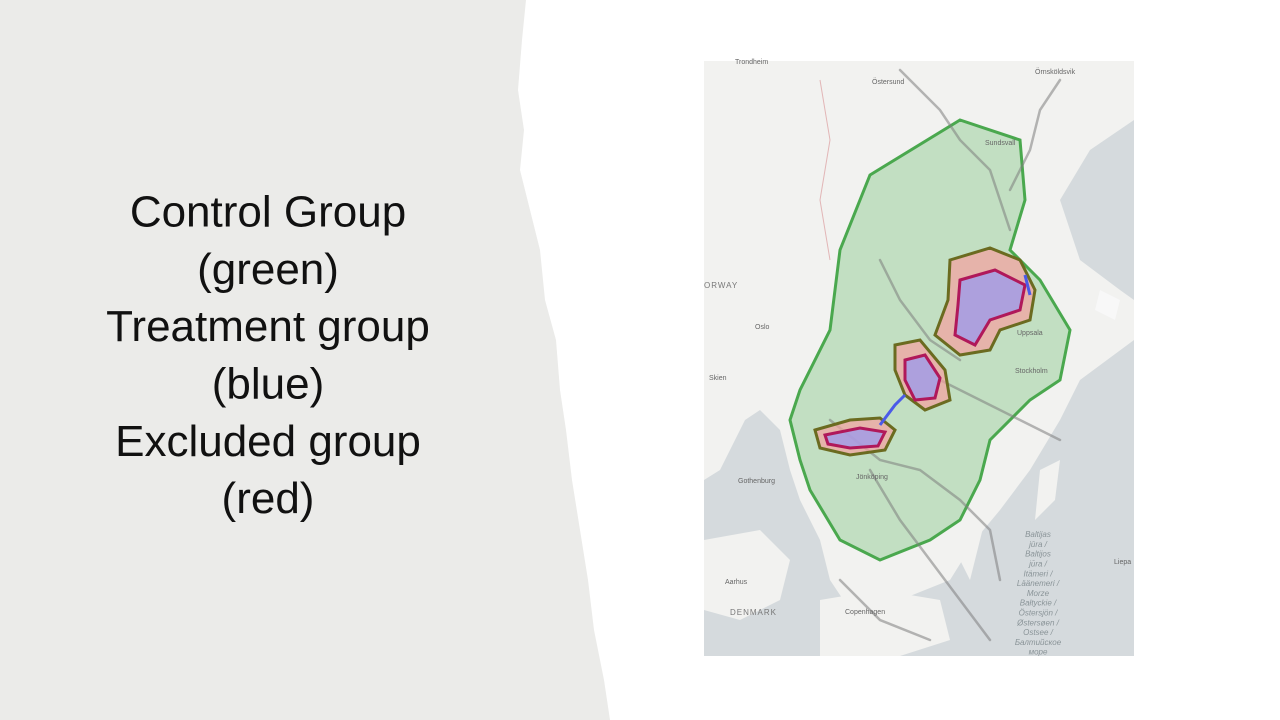 This screenshot has width=1280, height=720. What do you see at coordinates (753, 612) in the screenshot?
I see `map-label: DENMARK` at bounding box center [753, 612].